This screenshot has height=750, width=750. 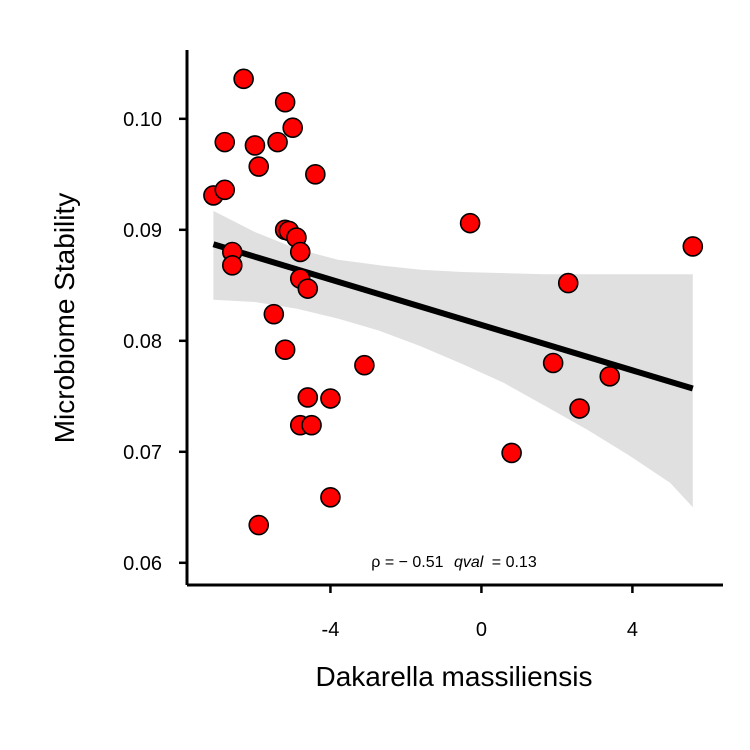 I want to click on y-tick-label: 0.07, so click(x=142, y=453).